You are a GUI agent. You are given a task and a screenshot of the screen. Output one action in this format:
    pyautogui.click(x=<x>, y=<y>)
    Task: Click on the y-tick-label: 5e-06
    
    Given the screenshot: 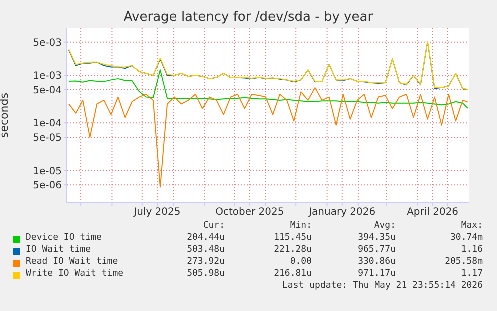 What is the action you would take?
    pyautogui.click(x=47, y=186)
    